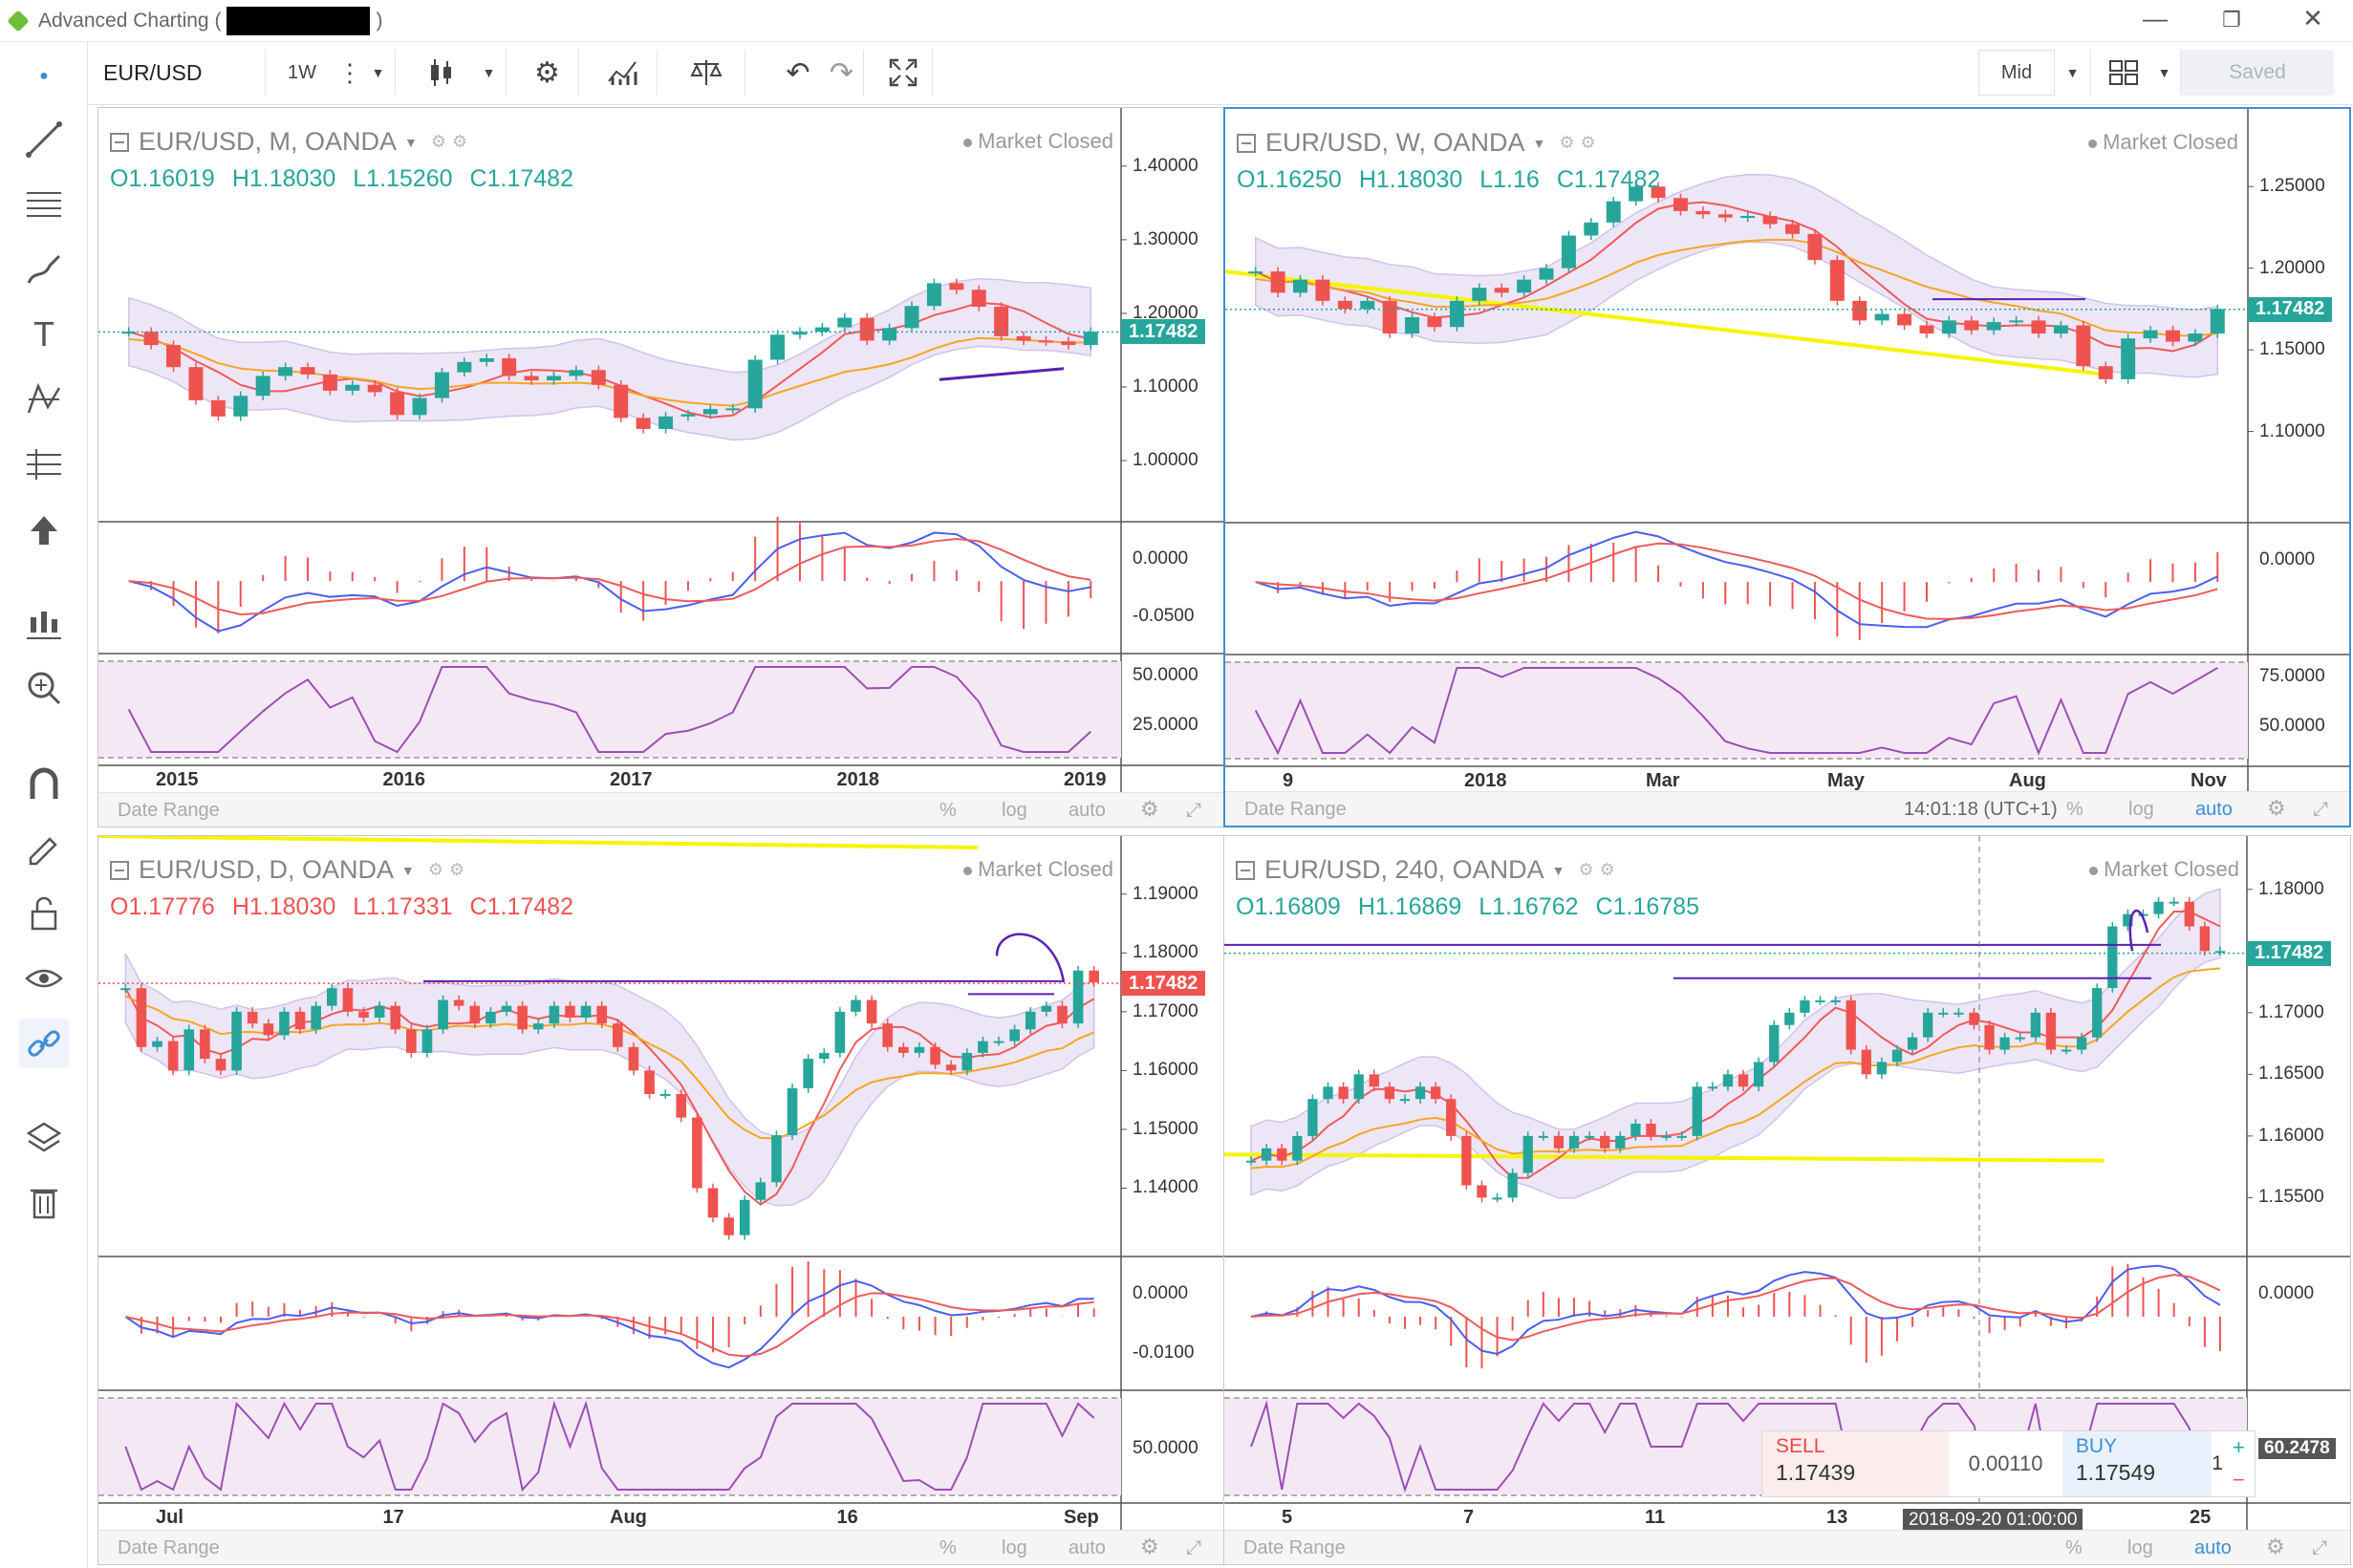  What do you see at coordinates (350, 72) in the screenshot?
I see `more-vertical-icon: ⋮` at bounding box center [350, 72].